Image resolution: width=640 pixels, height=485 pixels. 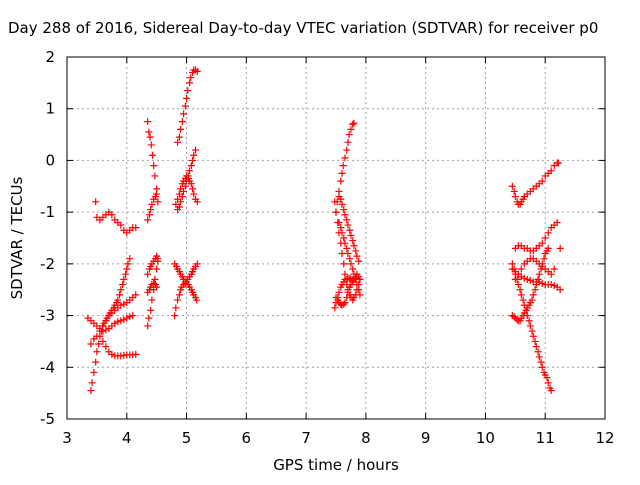 What do you see at coordinates (366, 438) in the screenshot?
I see `x-tick-label: 8` at bounding box center [366, 438].